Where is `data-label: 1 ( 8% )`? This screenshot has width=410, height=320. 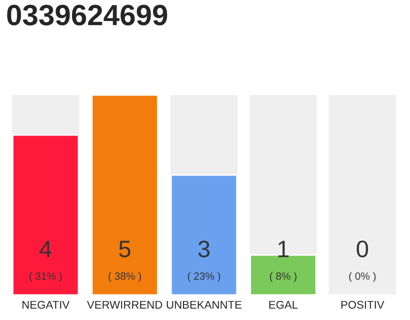 data-label: 1 ( 8% ) is located at coordinates (283, 261).